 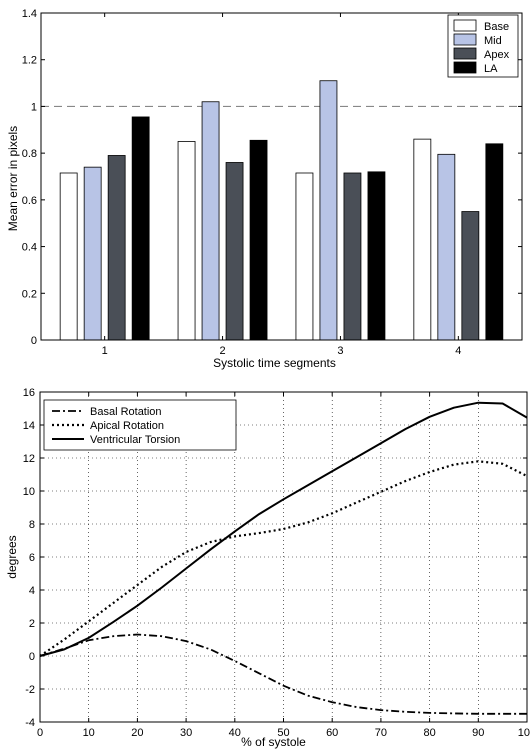 What do you see at coordinates (127, 426) in the screenshot?
I see `legend-label-apical-rotation: Apical Rotation` at bounding box center [127, 426].